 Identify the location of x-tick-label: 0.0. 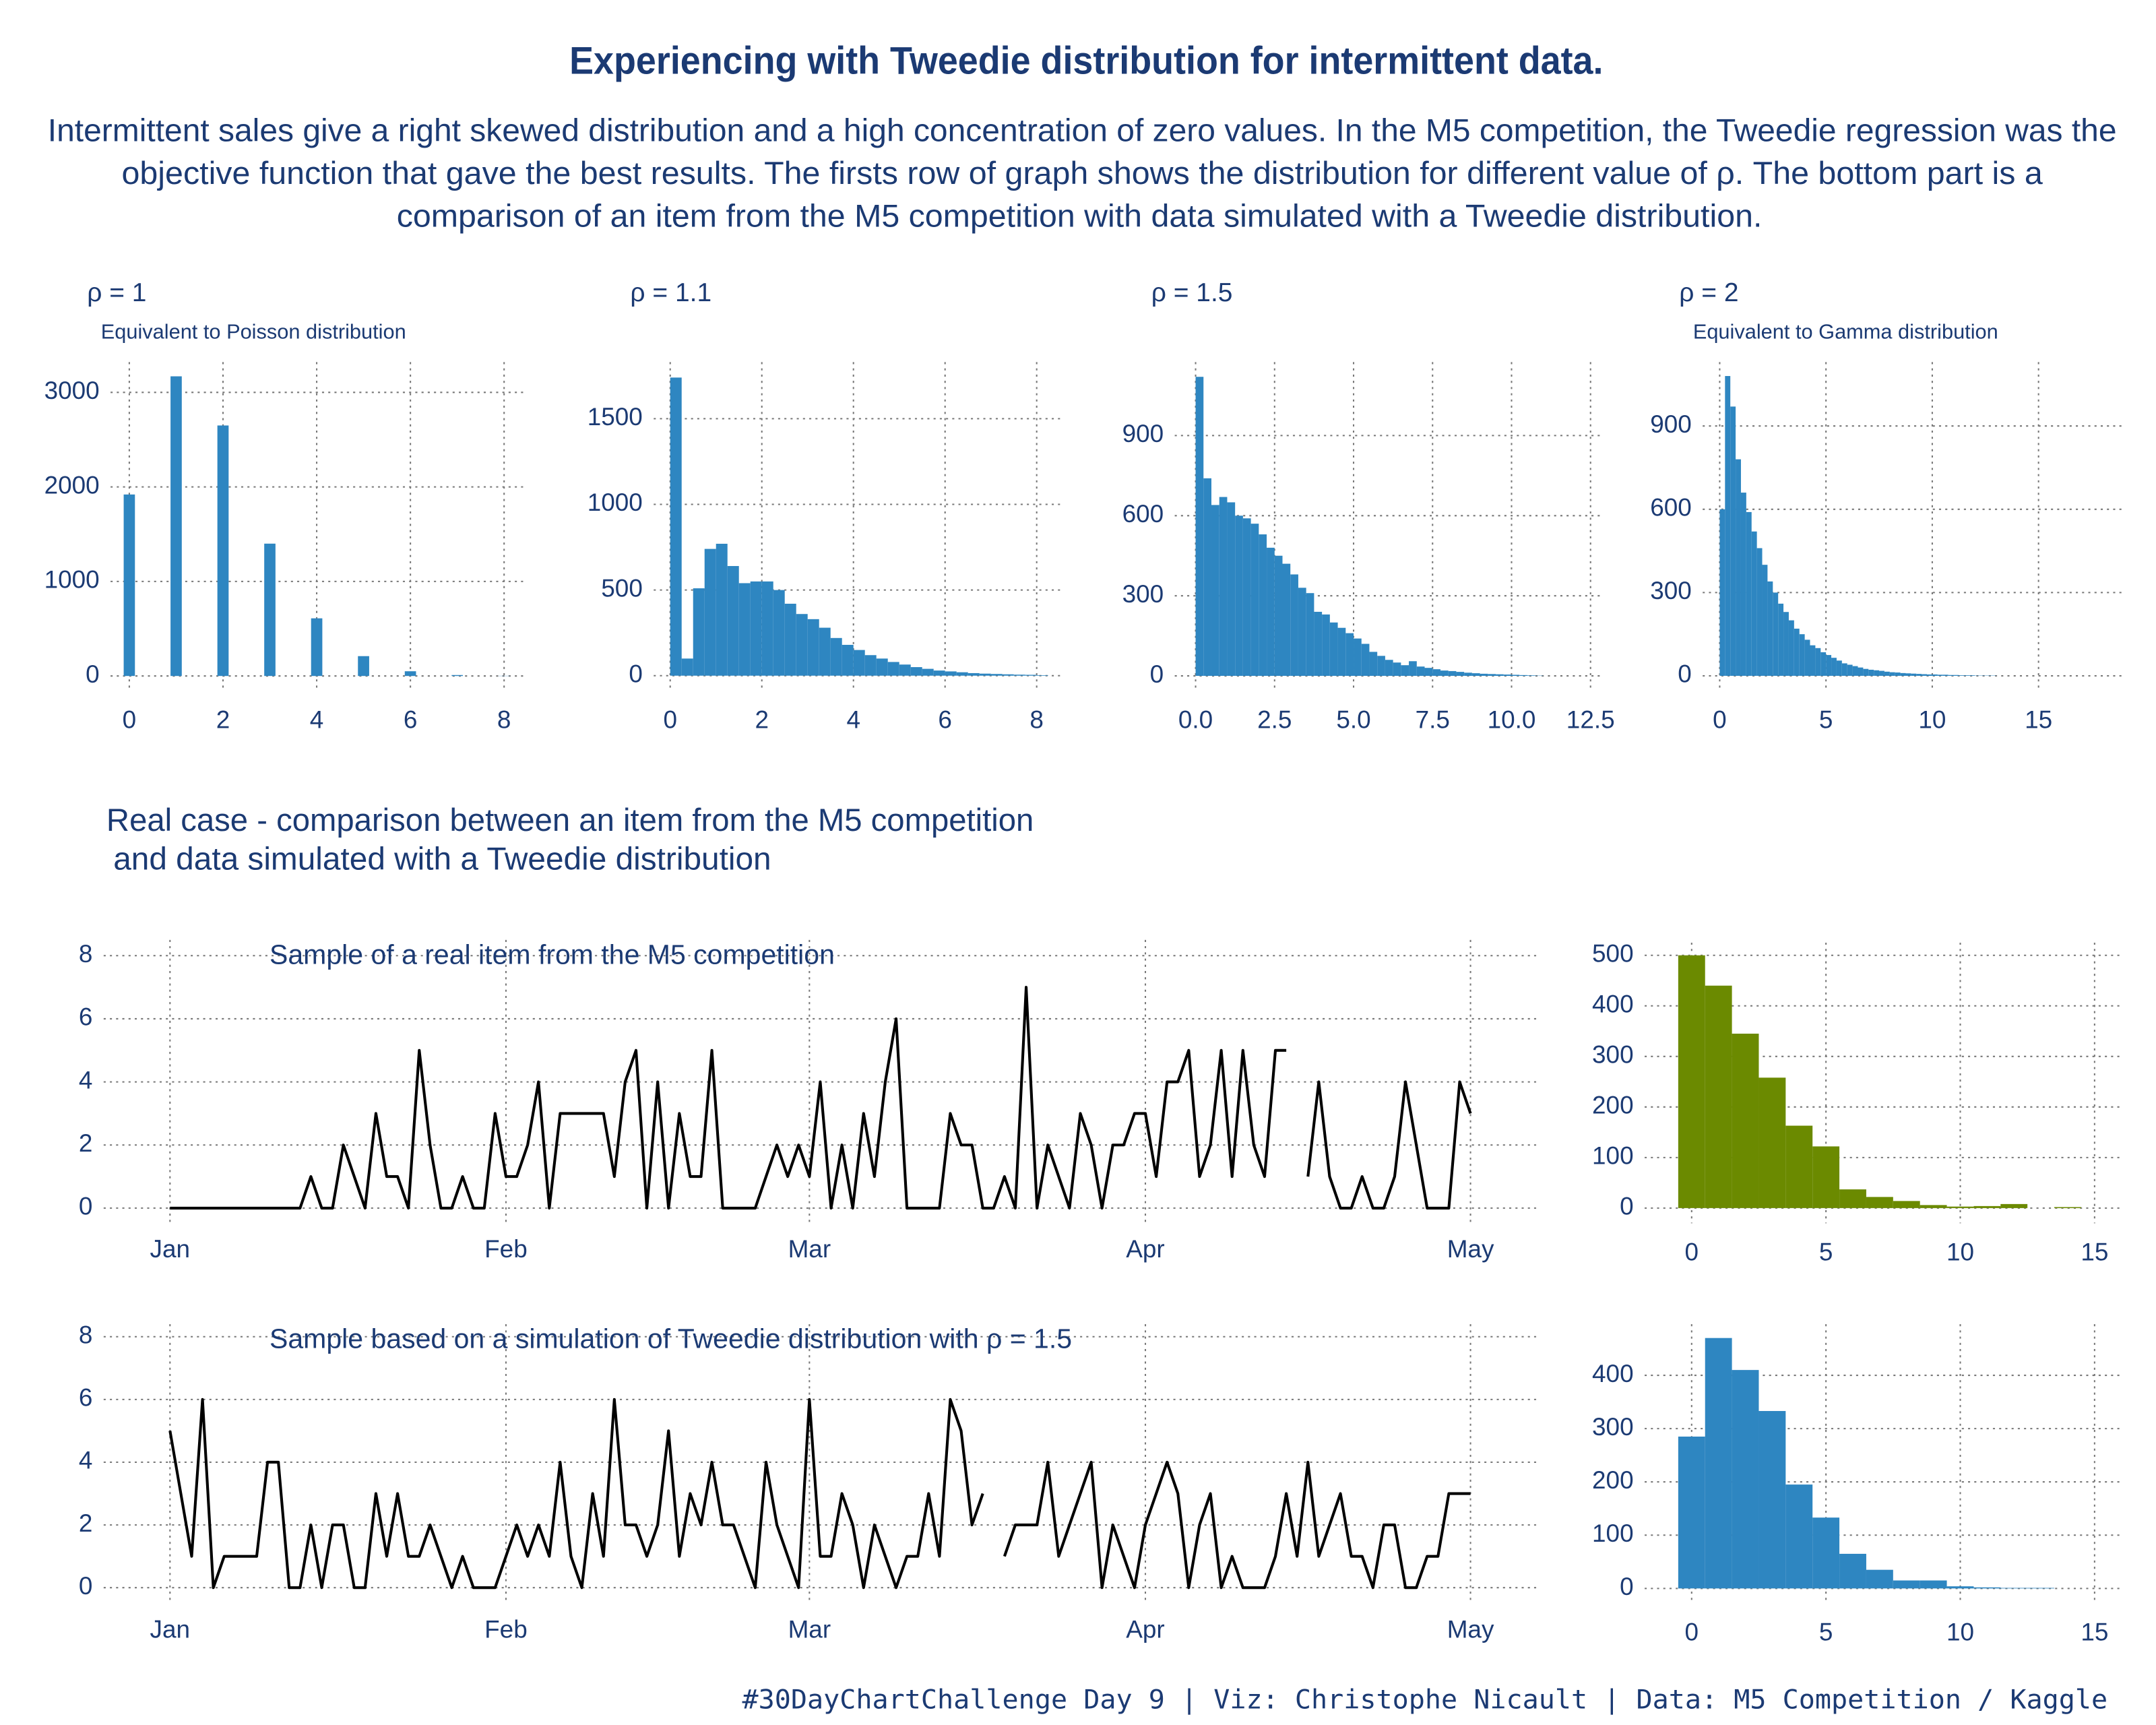
(1195, 720).